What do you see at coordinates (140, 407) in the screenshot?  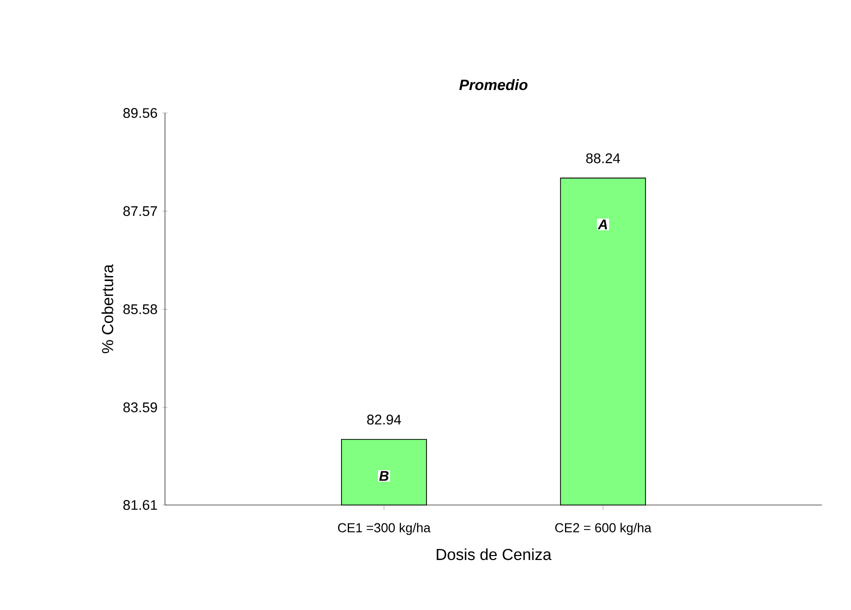 I see `y-tick-label: 83.59` at bounding box center [140, 407].